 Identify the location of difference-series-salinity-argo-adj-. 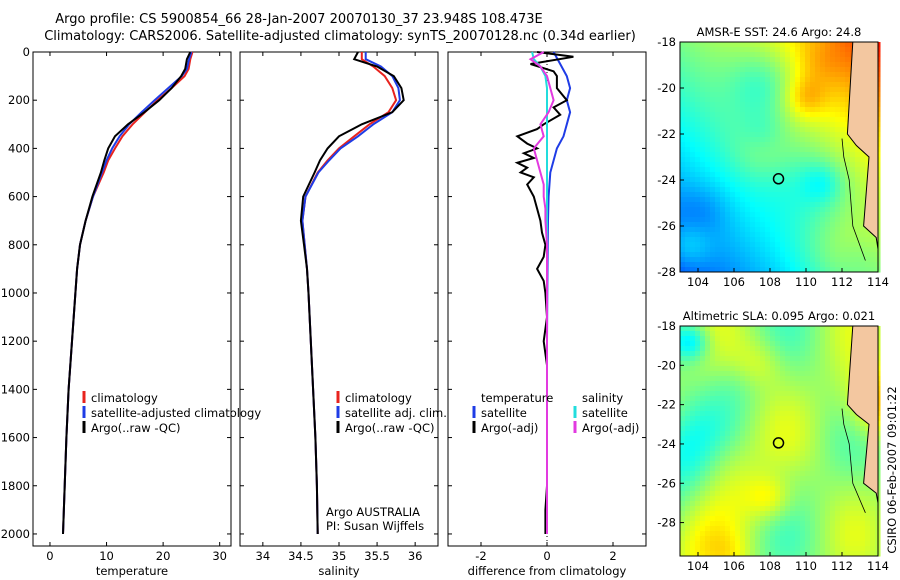
(541, 292).